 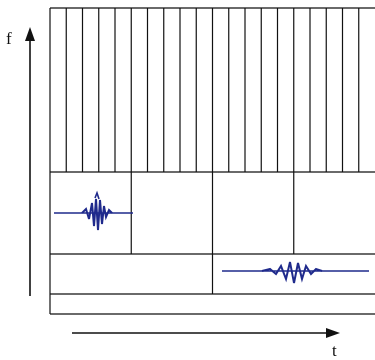 I want to click on time-axis: t, so click(x=206, y=344).